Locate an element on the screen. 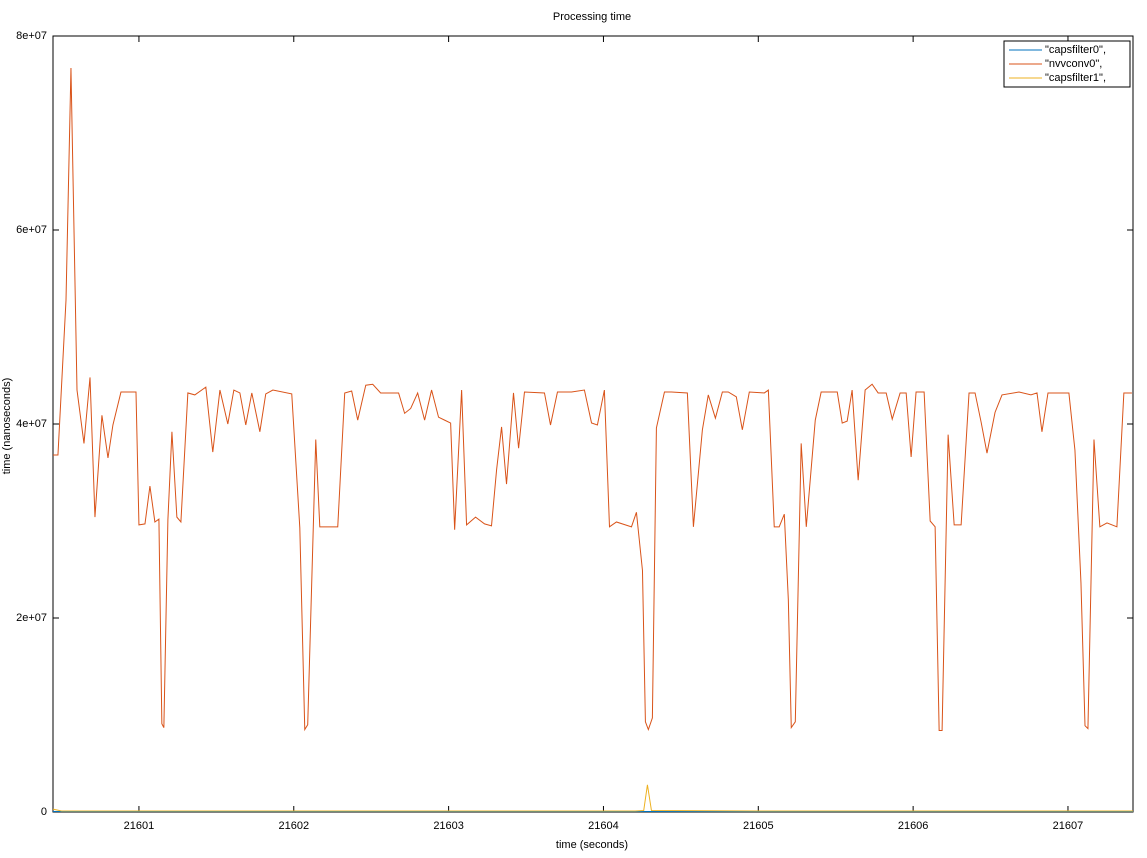 The height and width of the screenshot is (858, 1147). y-tick-label: 0 is located at coordinates (44, 812).